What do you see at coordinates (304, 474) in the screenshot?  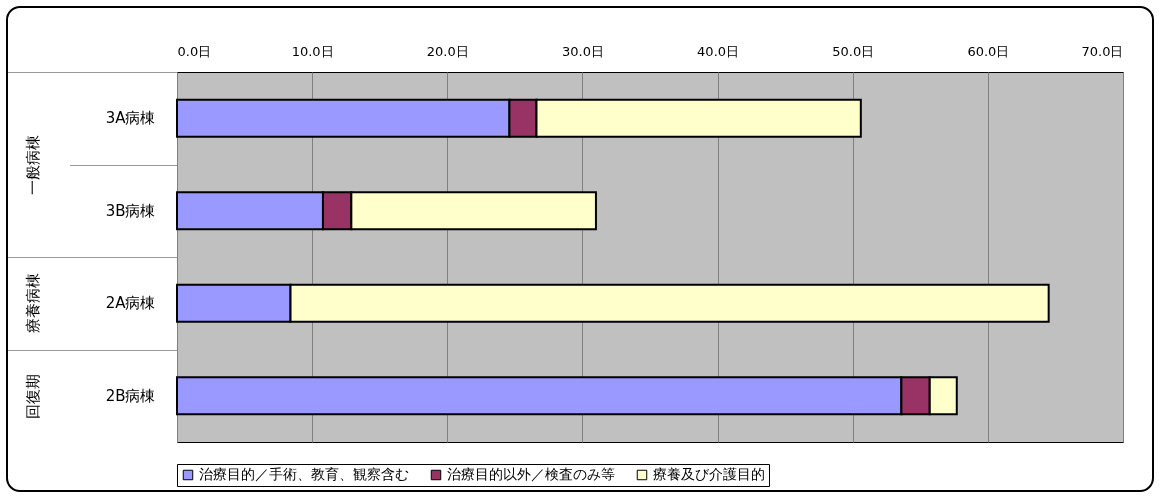 I see `legend-label: 治療目的／手術、教育、観察含む` at bounding box center [304, 474].